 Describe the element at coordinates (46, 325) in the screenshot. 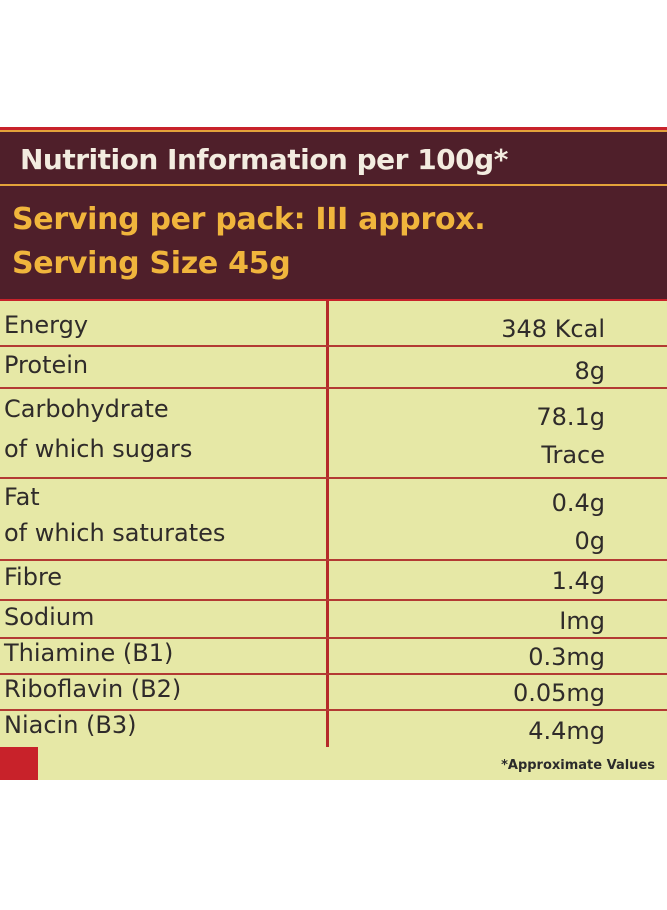

I see `nutrient-name: Energy` at that location.